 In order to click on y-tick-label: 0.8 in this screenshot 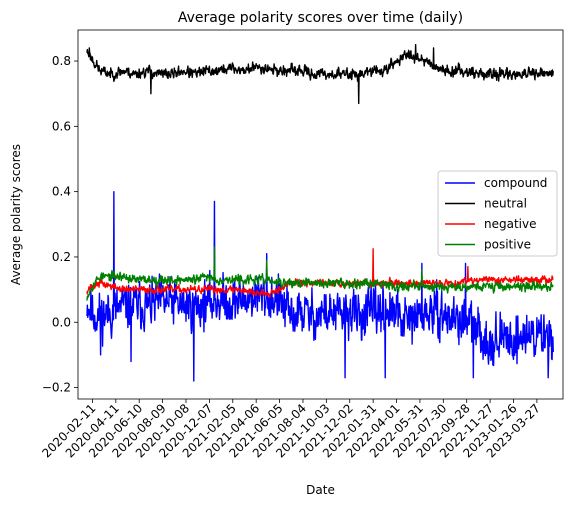, I will do `click(61, 61)`.